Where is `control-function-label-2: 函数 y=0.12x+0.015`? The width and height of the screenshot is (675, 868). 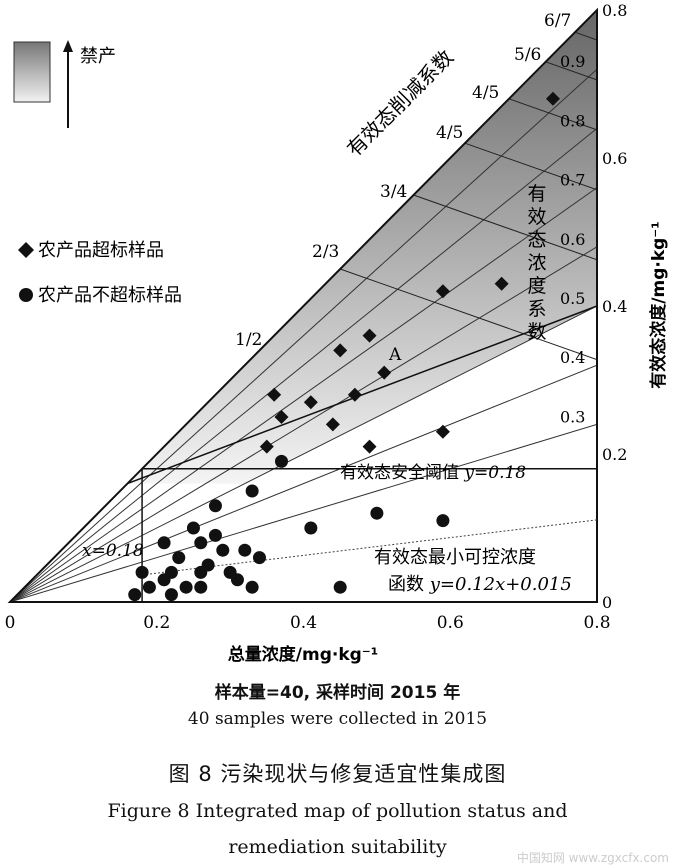 control-function-label-2: 函数 y=0.12x+0.015 is located at coordinates (480, 584).